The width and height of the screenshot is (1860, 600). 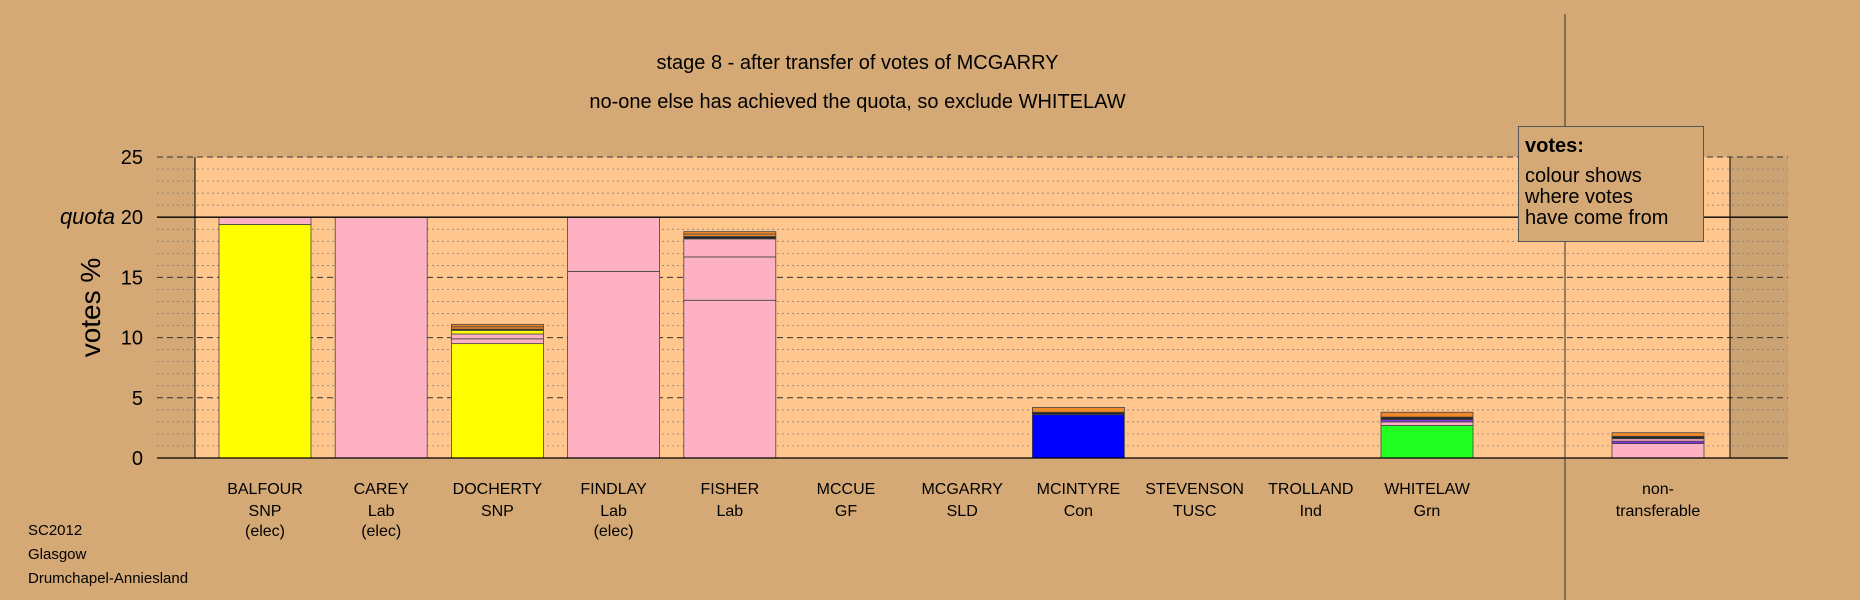 What do you see at coordinates (1427, 511) in the screenshot?
I see `candidate-party-label: Grn` at bounding box center [1427, 511].